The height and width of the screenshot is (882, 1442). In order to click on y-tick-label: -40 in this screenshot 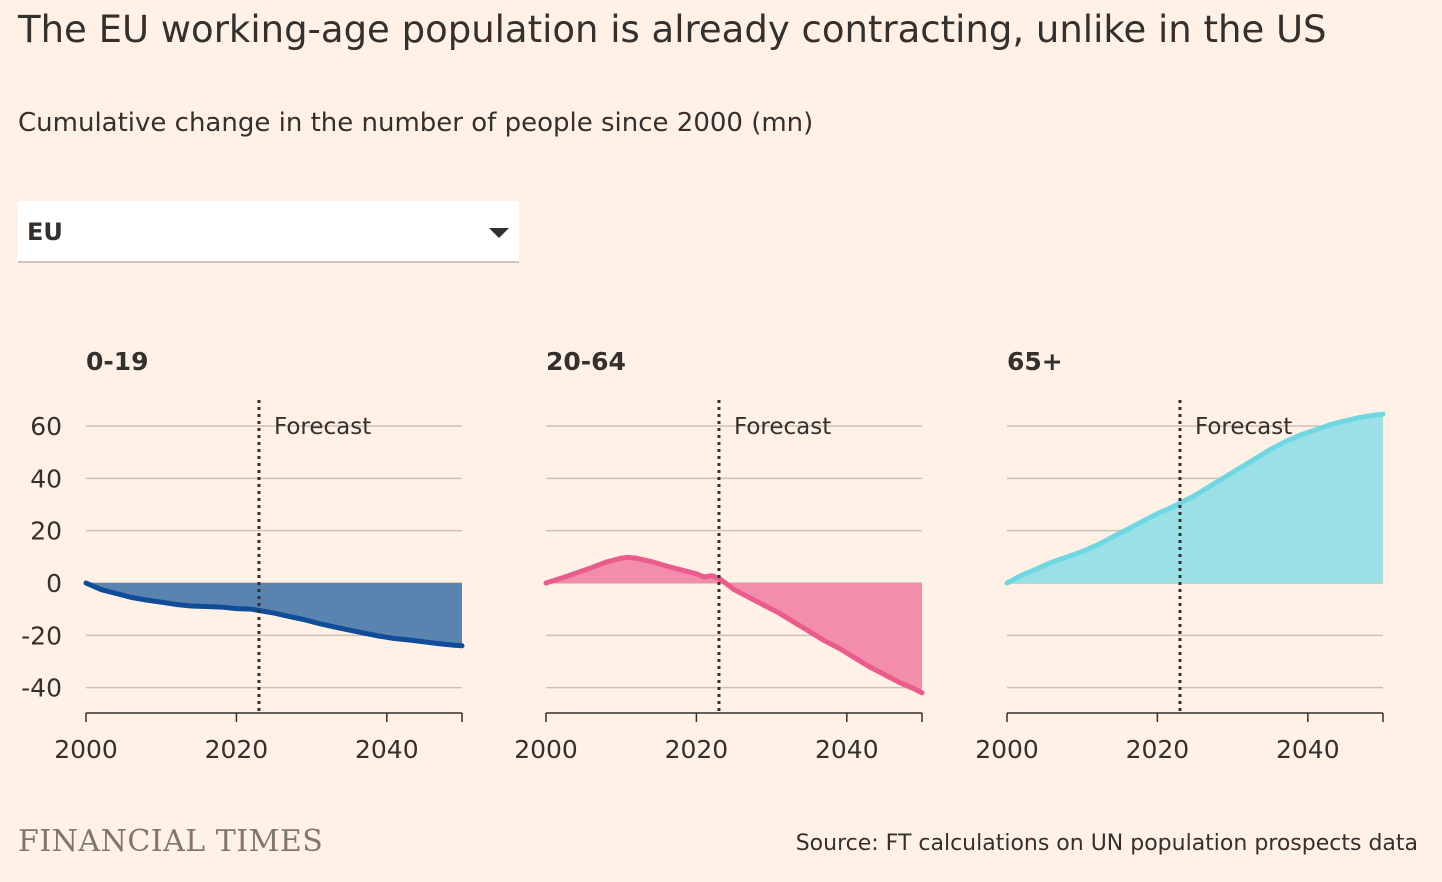, I will do `click(41, 688)`.